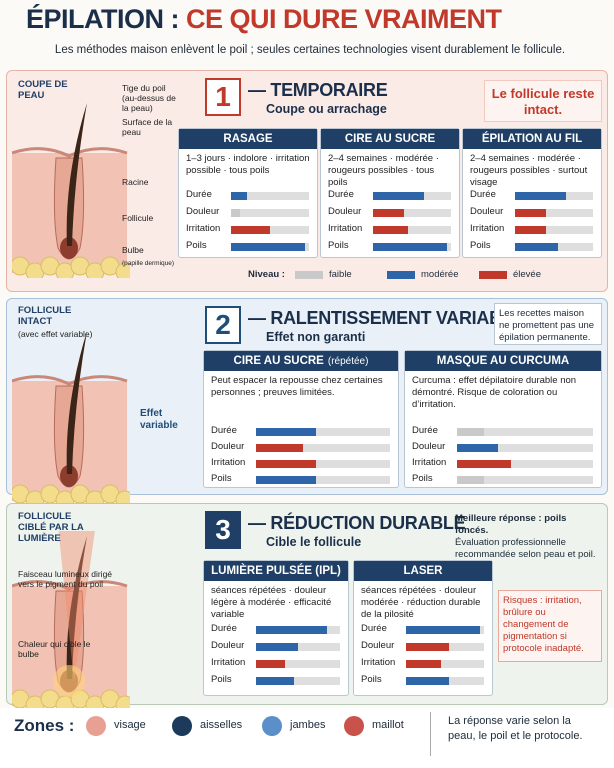 The height and width of the screenshot is (768, 614). What do you see at coordinates (326, 109) in the screenshot?
I see `section-subtitle: Coupe ou arrachage` at bounding box center [326, 109].